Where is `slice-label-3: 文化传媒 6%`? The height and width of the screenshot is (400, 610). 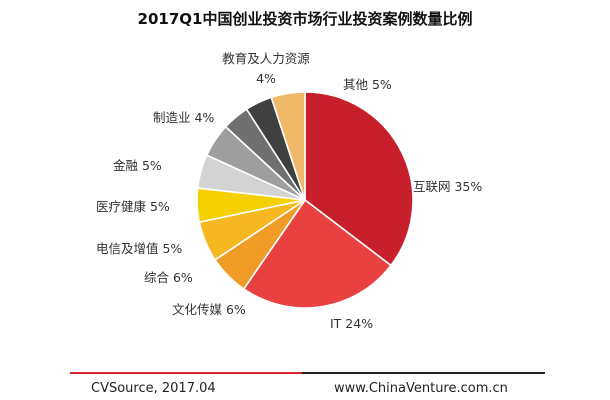
slice-label-3: 文化传媒 6% is located at coordinates (209, 309).